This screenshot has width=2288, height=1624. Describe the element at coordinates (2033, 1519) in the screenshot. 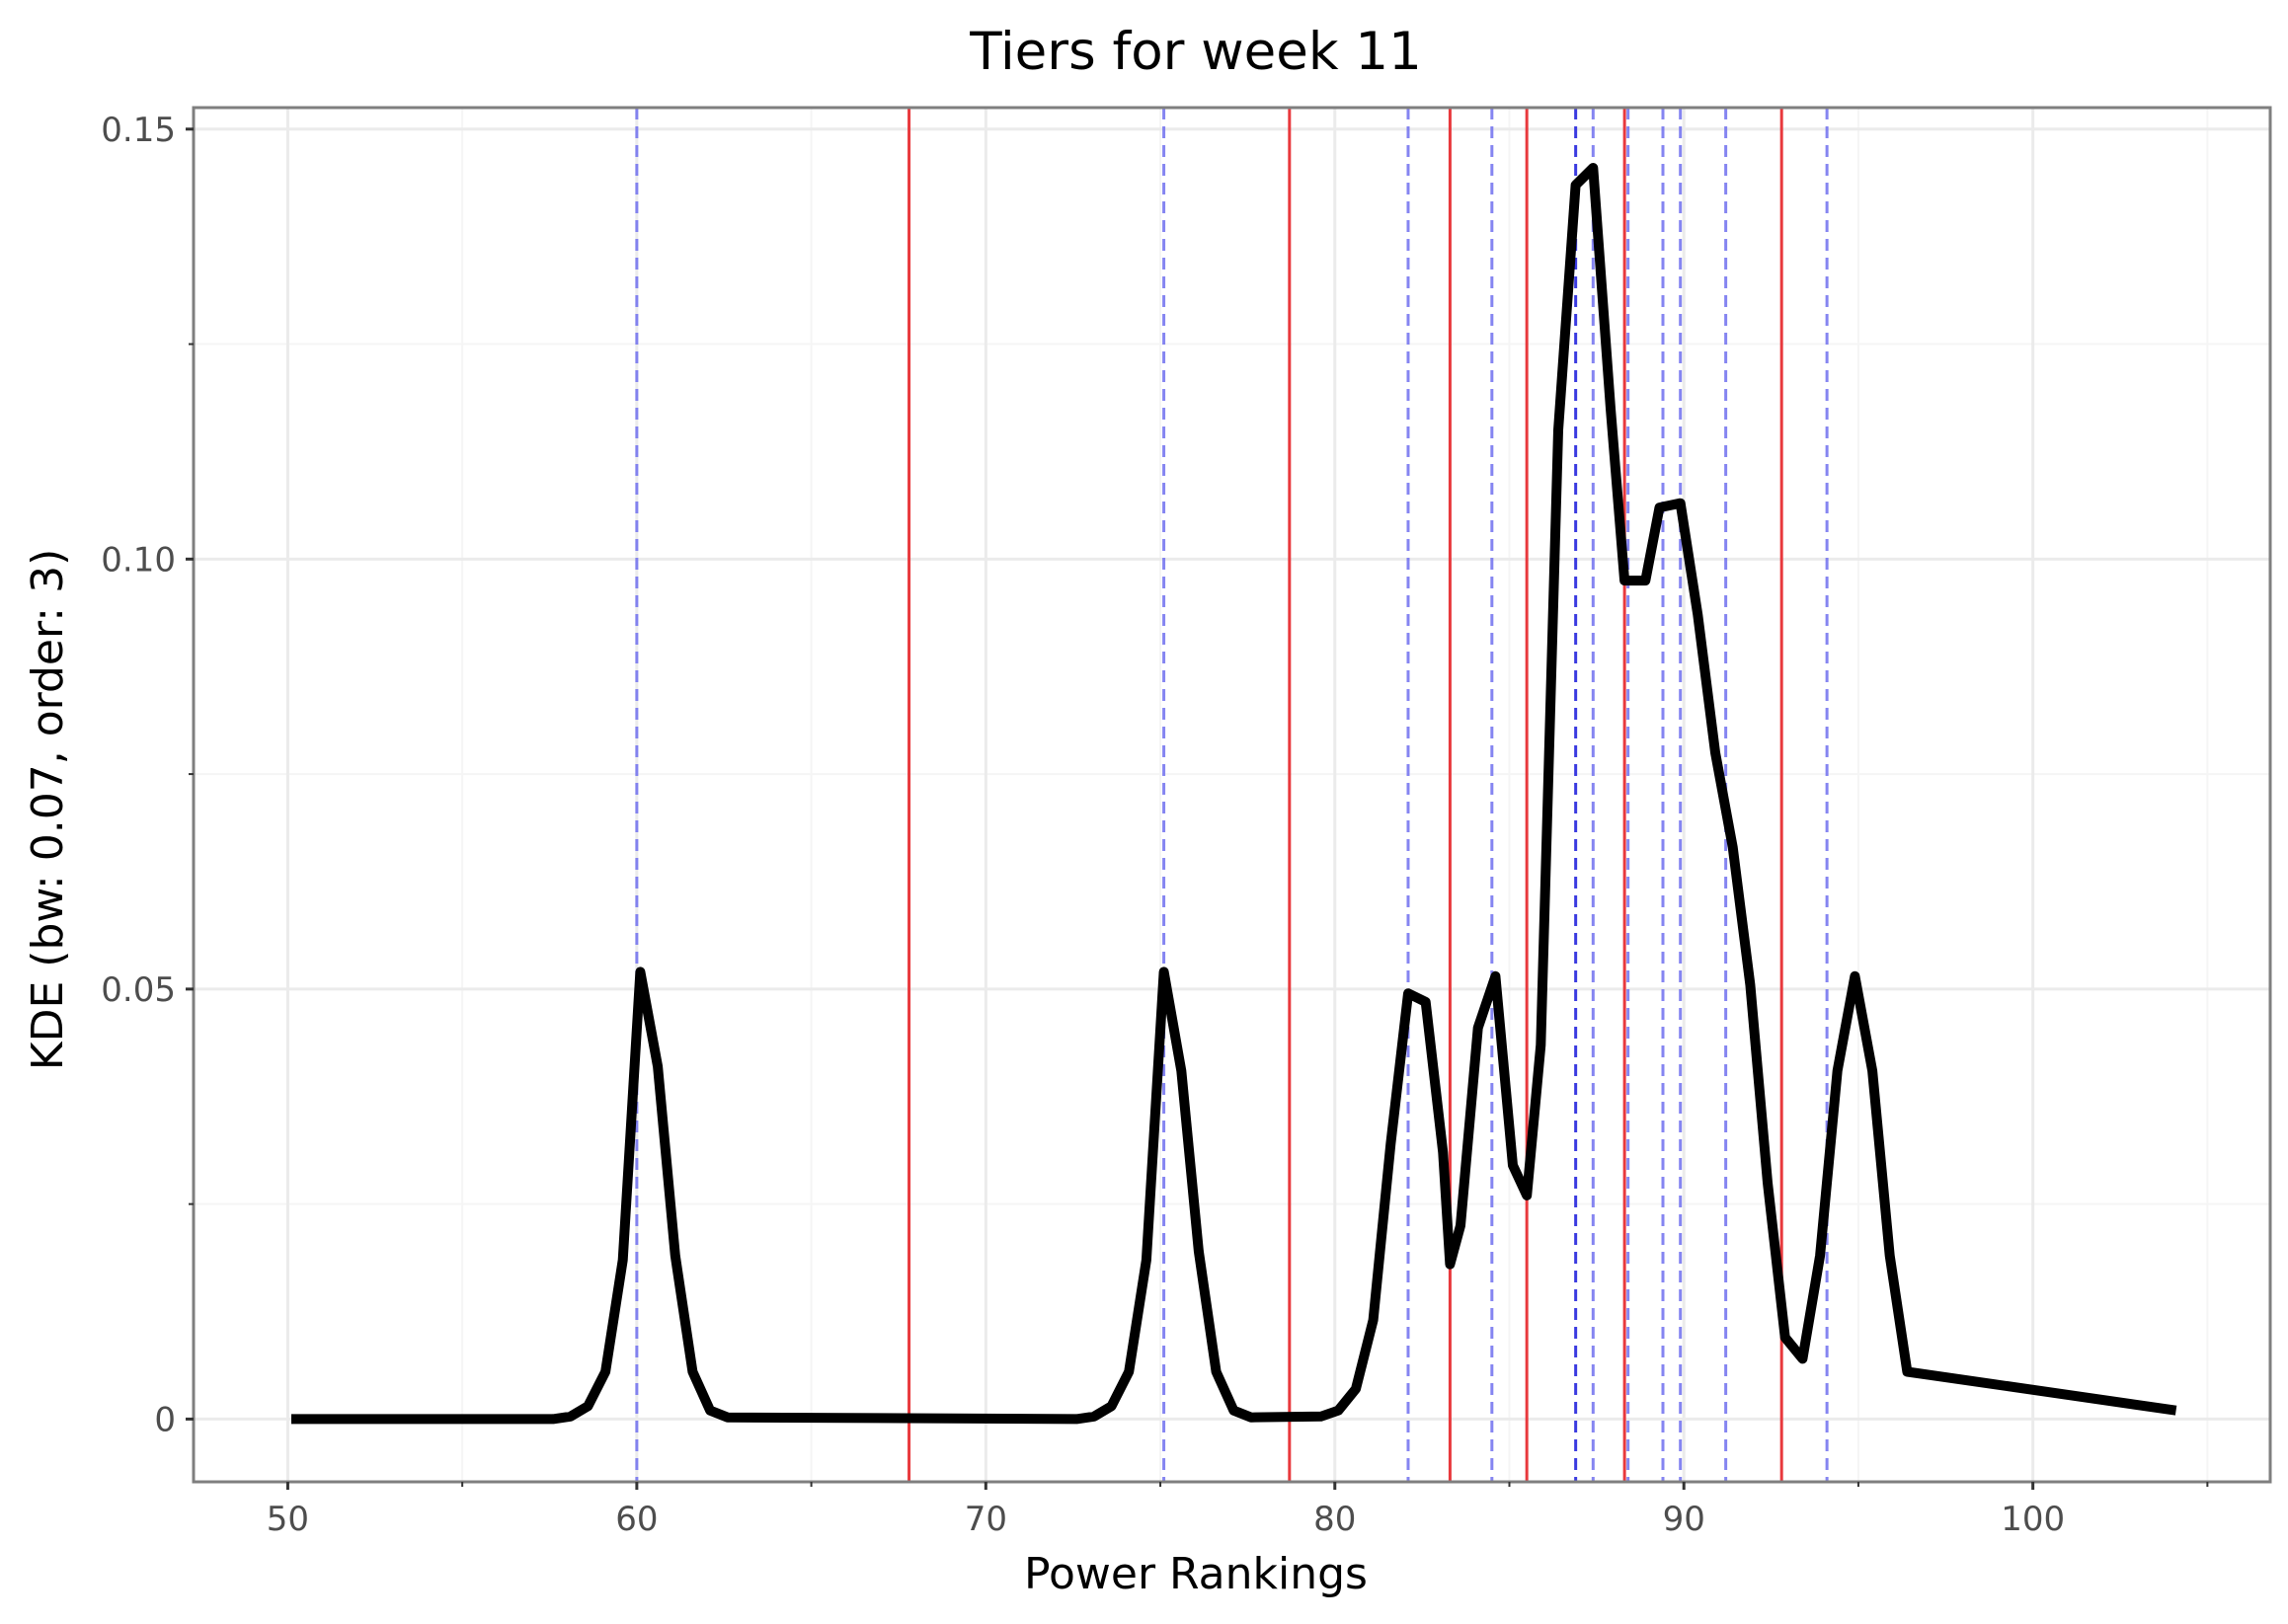

I see `x-tick-label: 100` at that location.